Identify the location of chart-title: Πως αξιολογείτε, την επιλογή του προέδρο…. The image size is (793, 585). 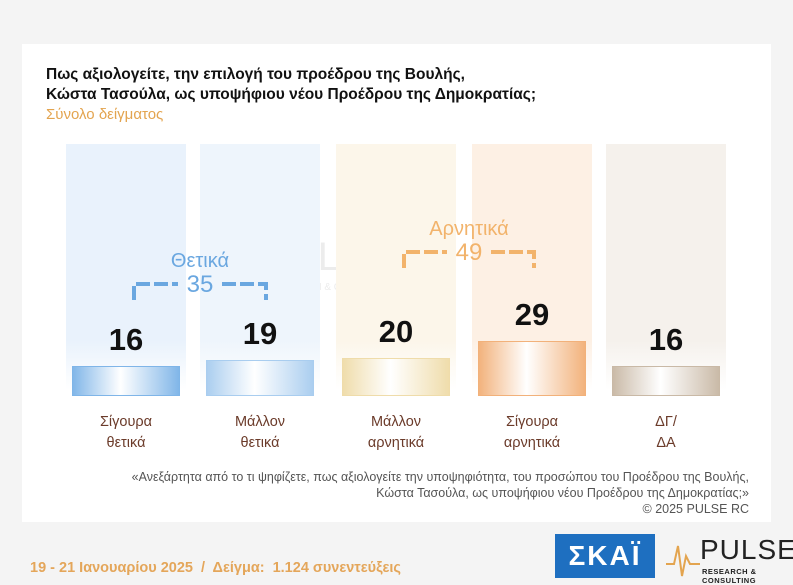
(346, 85).